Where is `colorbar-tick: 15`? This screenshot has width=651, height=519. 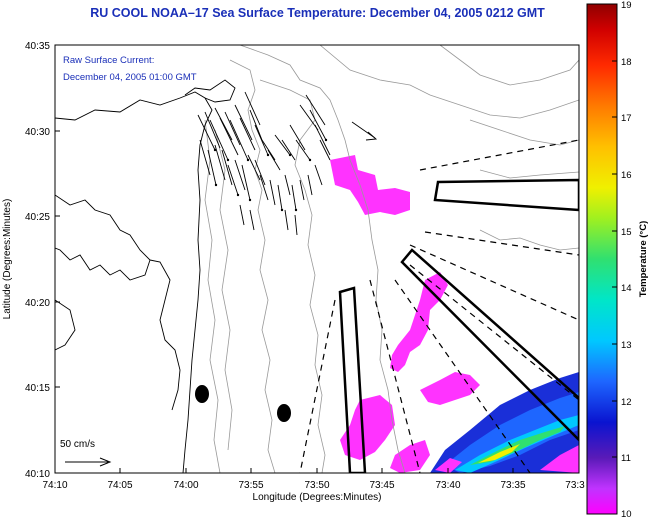
colorbar-tick: 15 is located at coordinates (626, 232).